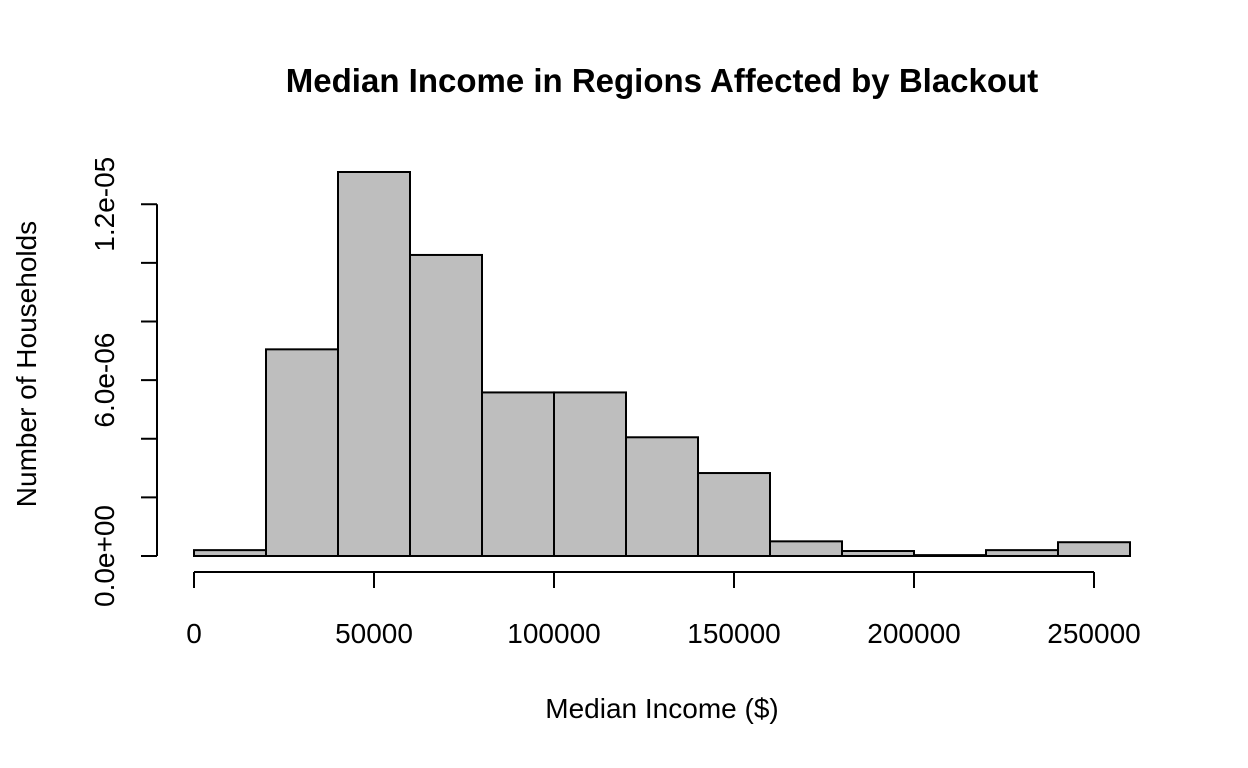  What do you see at coordinates (123, 382) in the screenshot?
I see `y-axis: 0.0e+00 6.0e-06 1.2e-05` at bounding box center [123, 382].